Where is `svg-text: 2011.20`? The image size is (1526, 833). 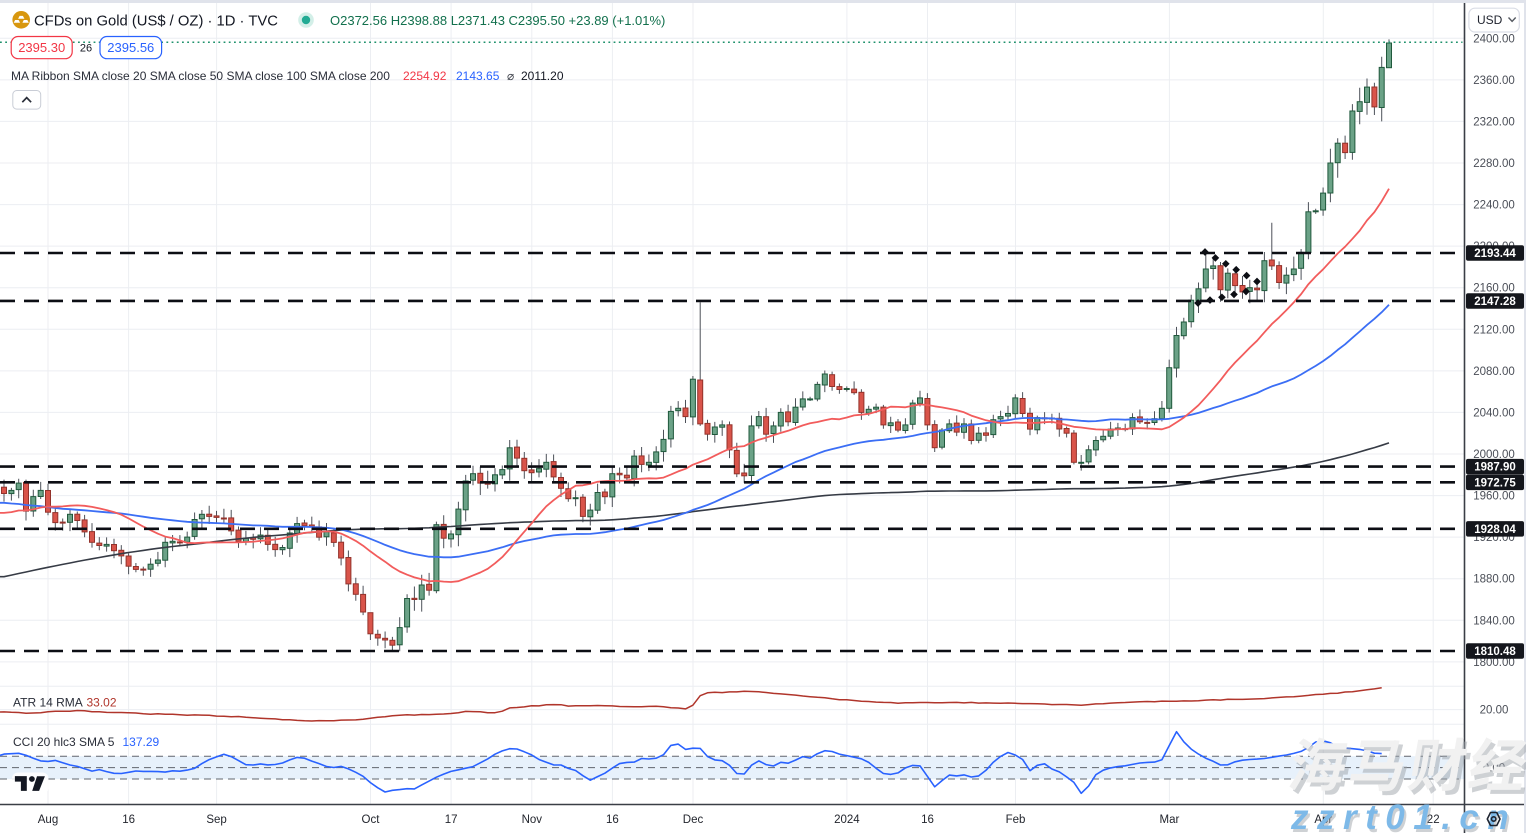
svg-text: 2011.20 is located at coordinates (542, 76).